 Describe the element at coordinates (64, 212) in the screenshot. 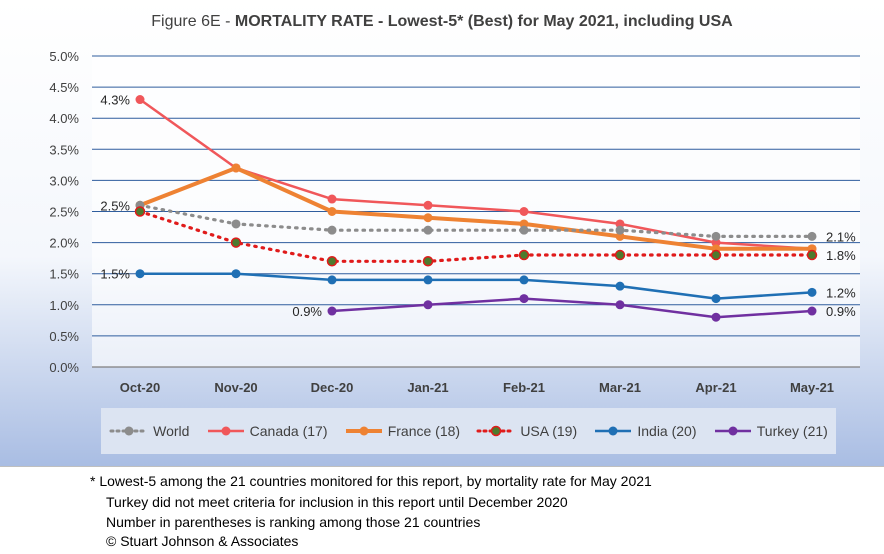

I see `y-tick-label: 2.5%` at that location.